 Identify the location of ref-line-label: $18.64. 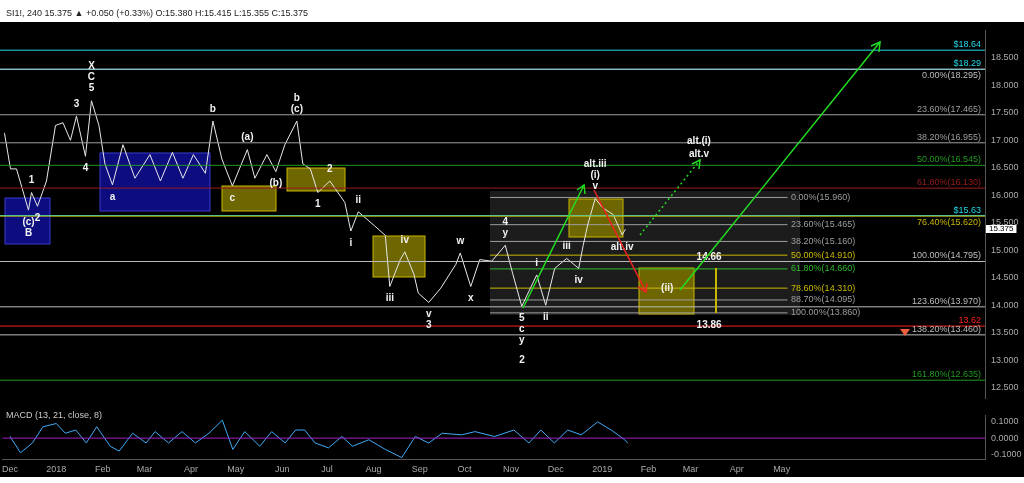
(967, 44).